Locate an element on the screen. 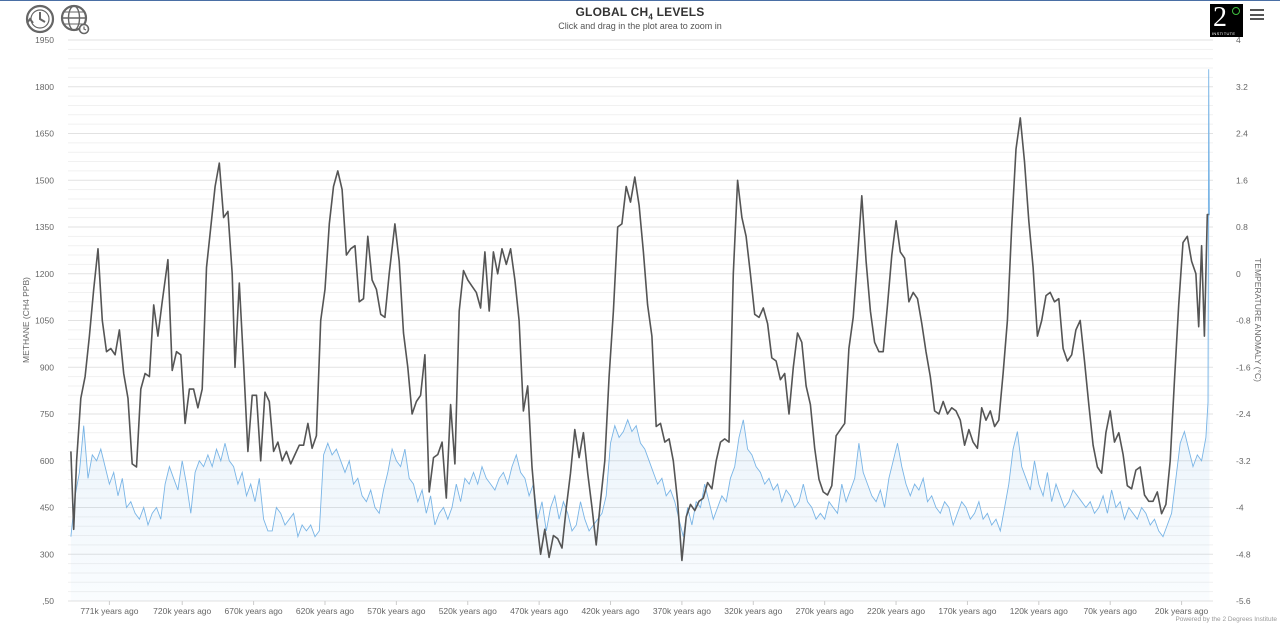 The height and width of the screenshot is (625, 1280). x-tick-label: 170k years ago is located at coordinates (967, 611).